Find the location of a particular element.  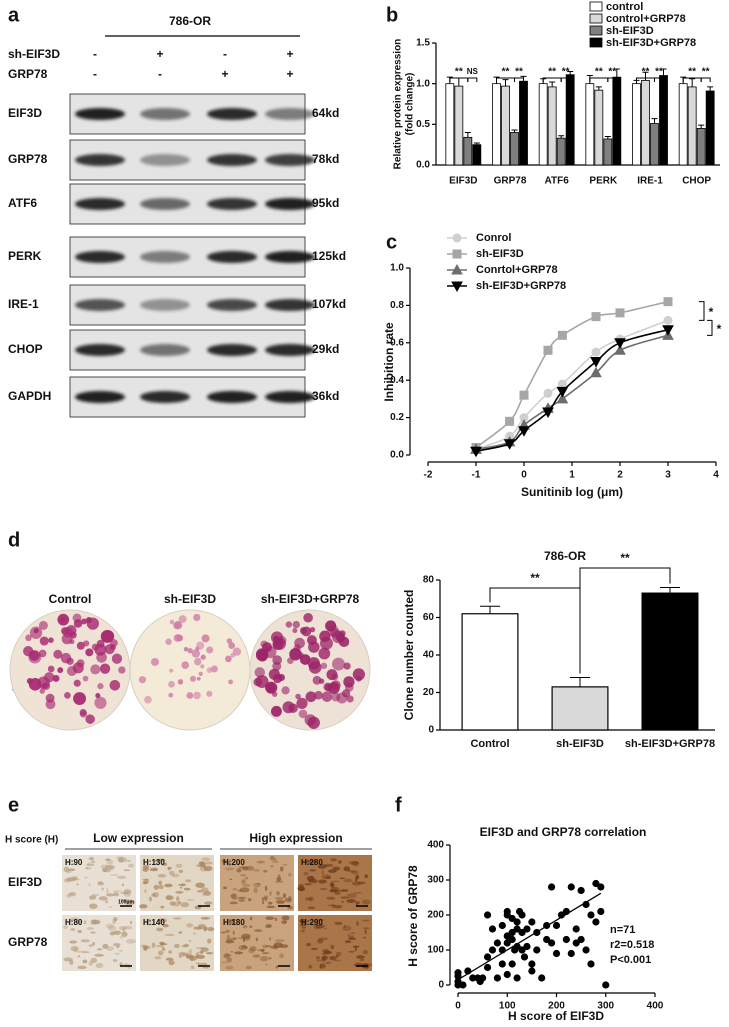

x-tick-label: 200 is located at coordinates (556, 1006).